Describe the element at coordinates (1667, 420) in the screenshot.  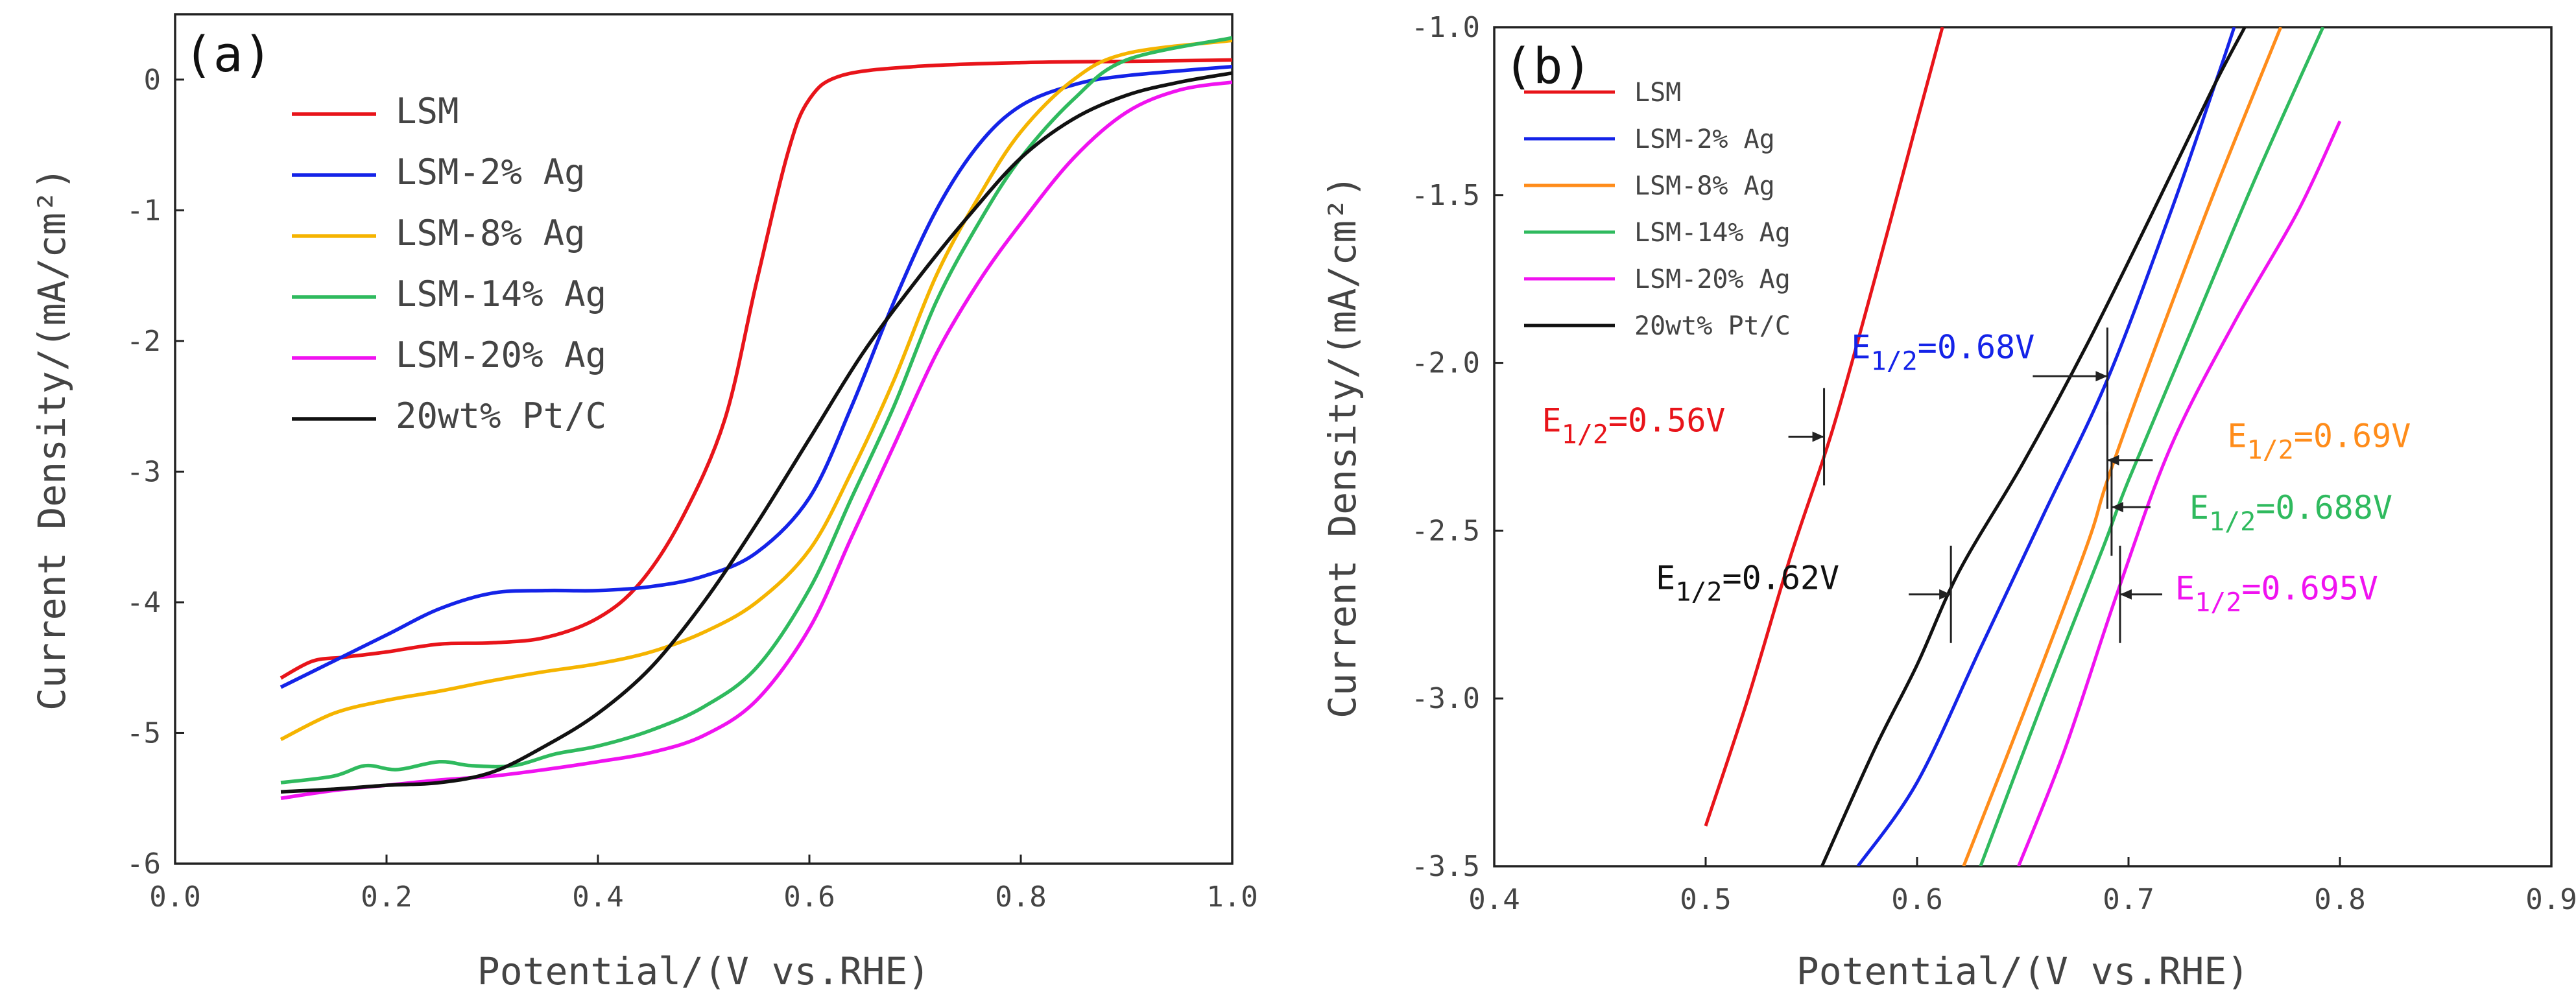
I see `halfwave-value: =0.56V` at that location.